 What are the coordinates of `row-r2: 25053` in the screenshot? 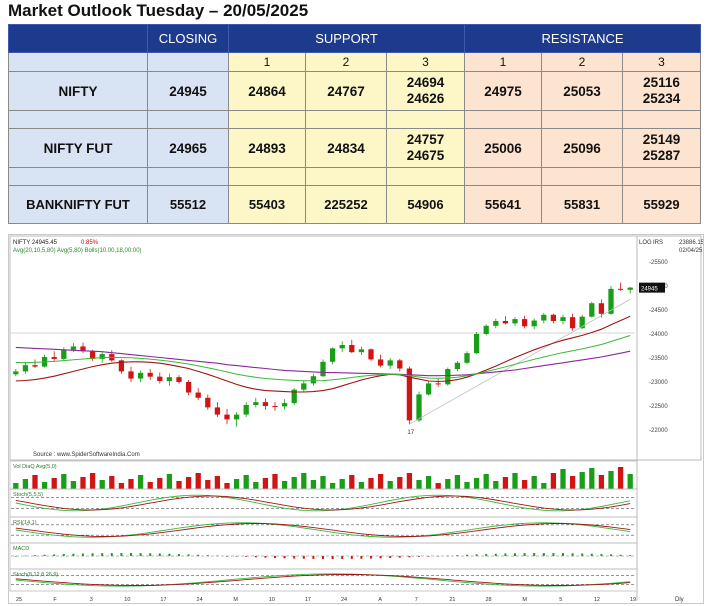 It's located at (582, 91).